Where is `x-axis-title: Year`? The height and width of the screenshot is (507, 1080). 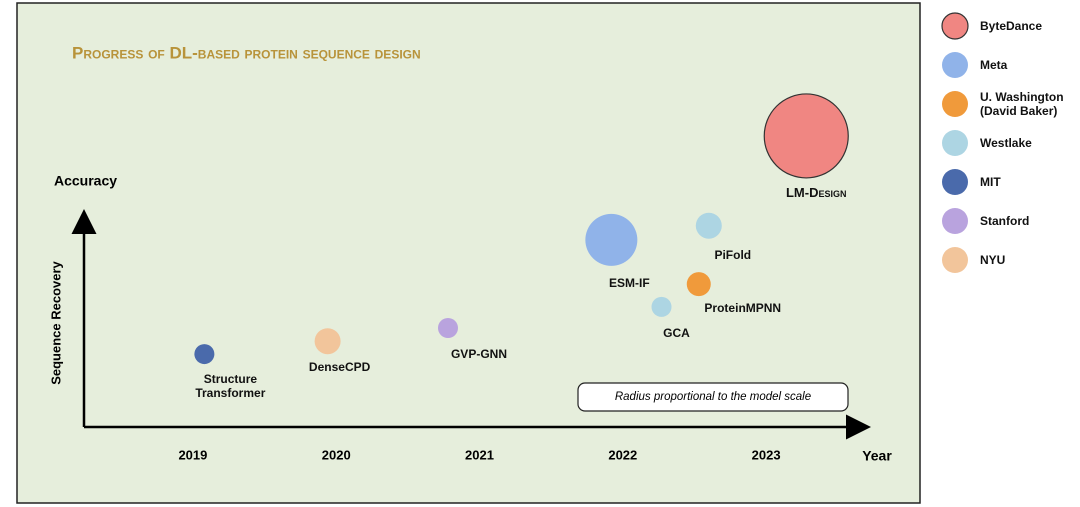
x-axis-title: Year is located at coordinates (877, 456).